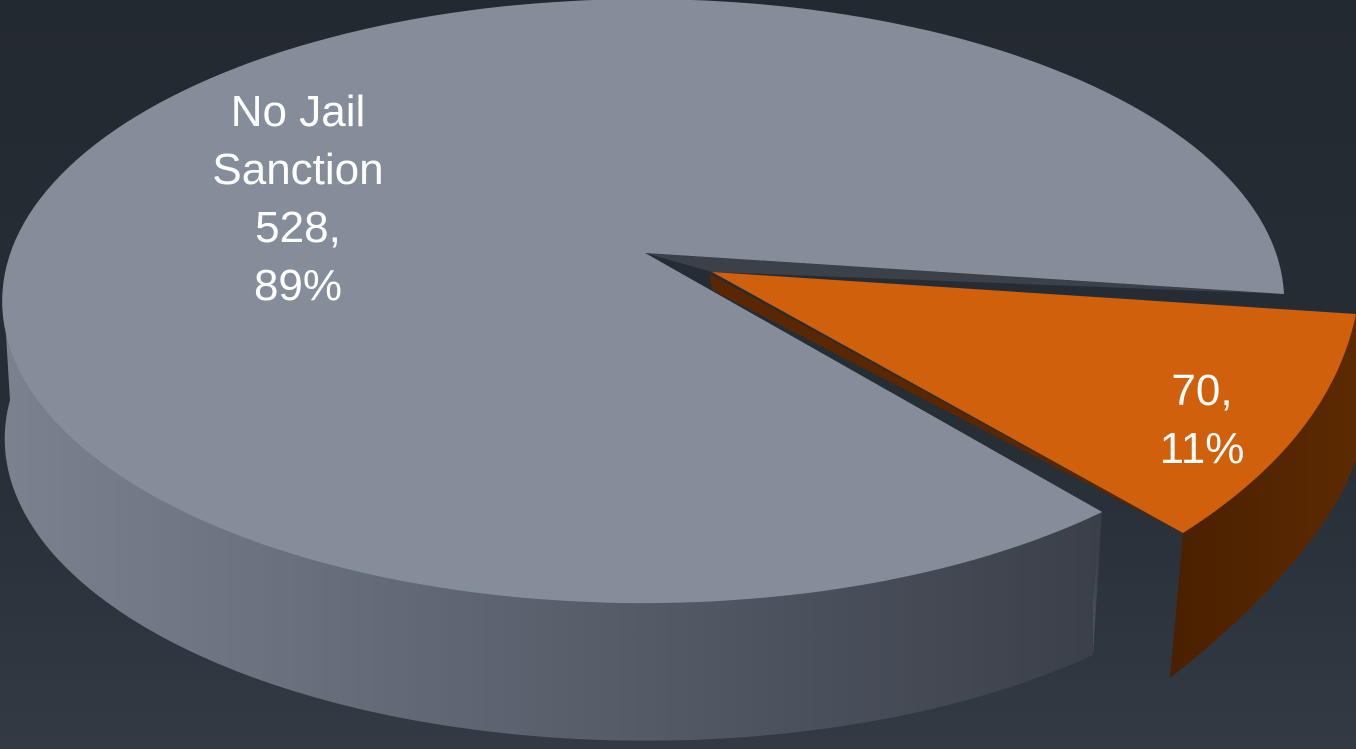  Describe the element at coordinates (297, 169) in the screenshot. I see `slice-label-line: Sanction` at that location.